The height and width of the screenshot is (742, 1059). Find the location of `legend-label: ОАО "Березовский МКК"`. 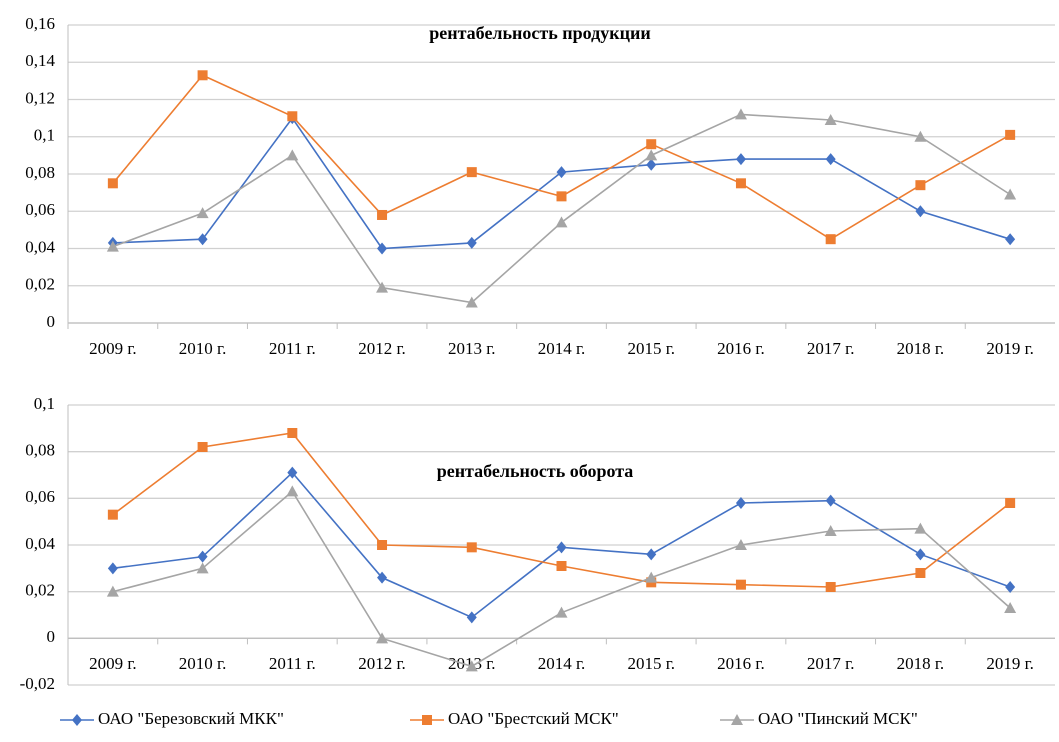

legend-label: ОАО "Березовский МКК" is located at coordinates (191, 718).